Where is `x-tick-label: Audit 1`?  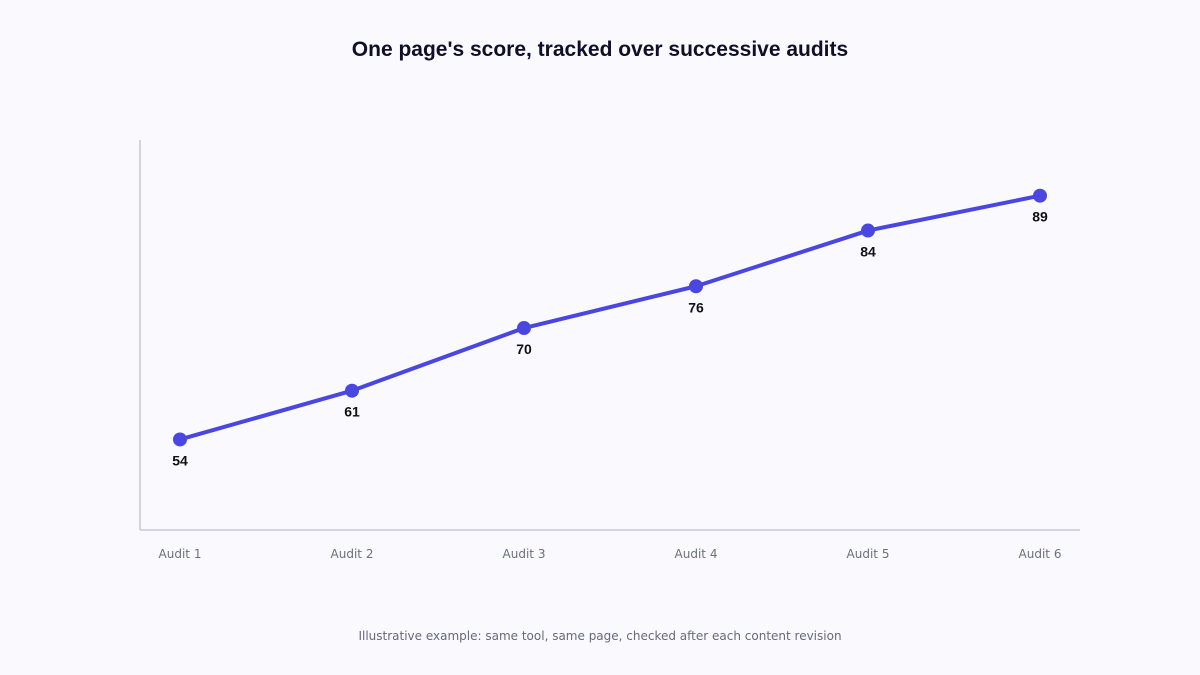 x-tick-label: Audit 1 is located at coordinates (180, 554).